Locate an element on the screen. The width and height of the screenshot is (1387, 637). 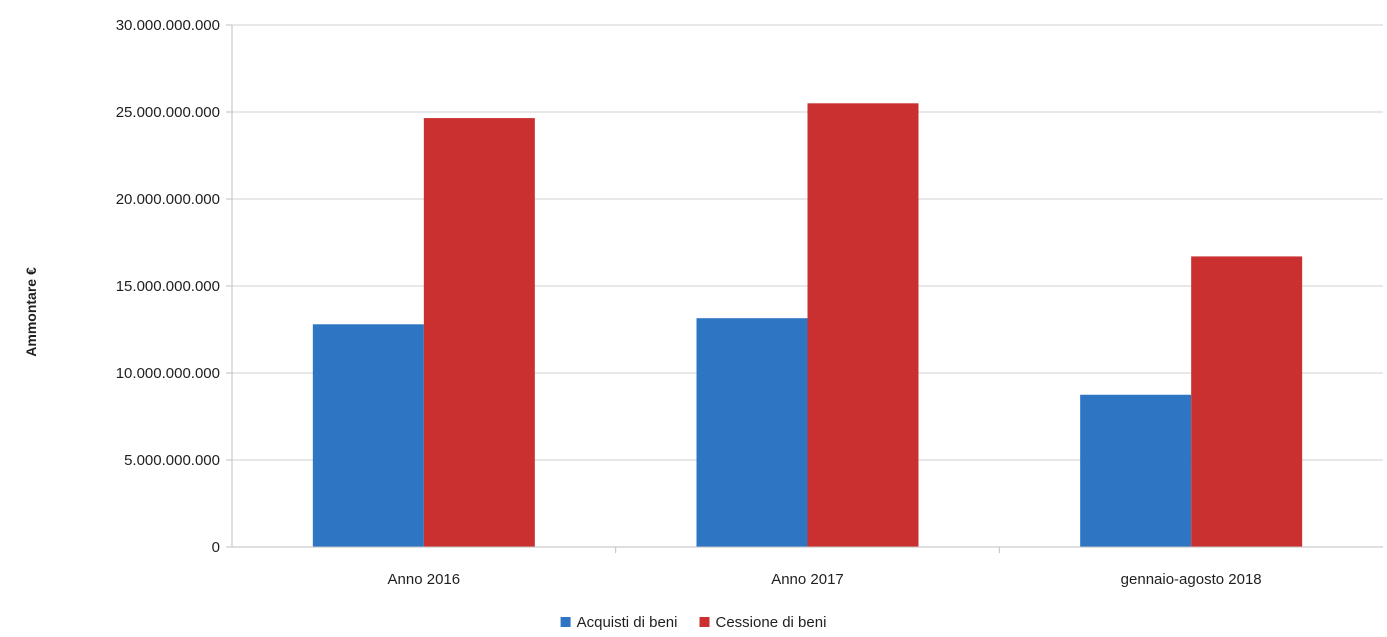
y-tick-label: 0 is located at coordinates (216, 547).